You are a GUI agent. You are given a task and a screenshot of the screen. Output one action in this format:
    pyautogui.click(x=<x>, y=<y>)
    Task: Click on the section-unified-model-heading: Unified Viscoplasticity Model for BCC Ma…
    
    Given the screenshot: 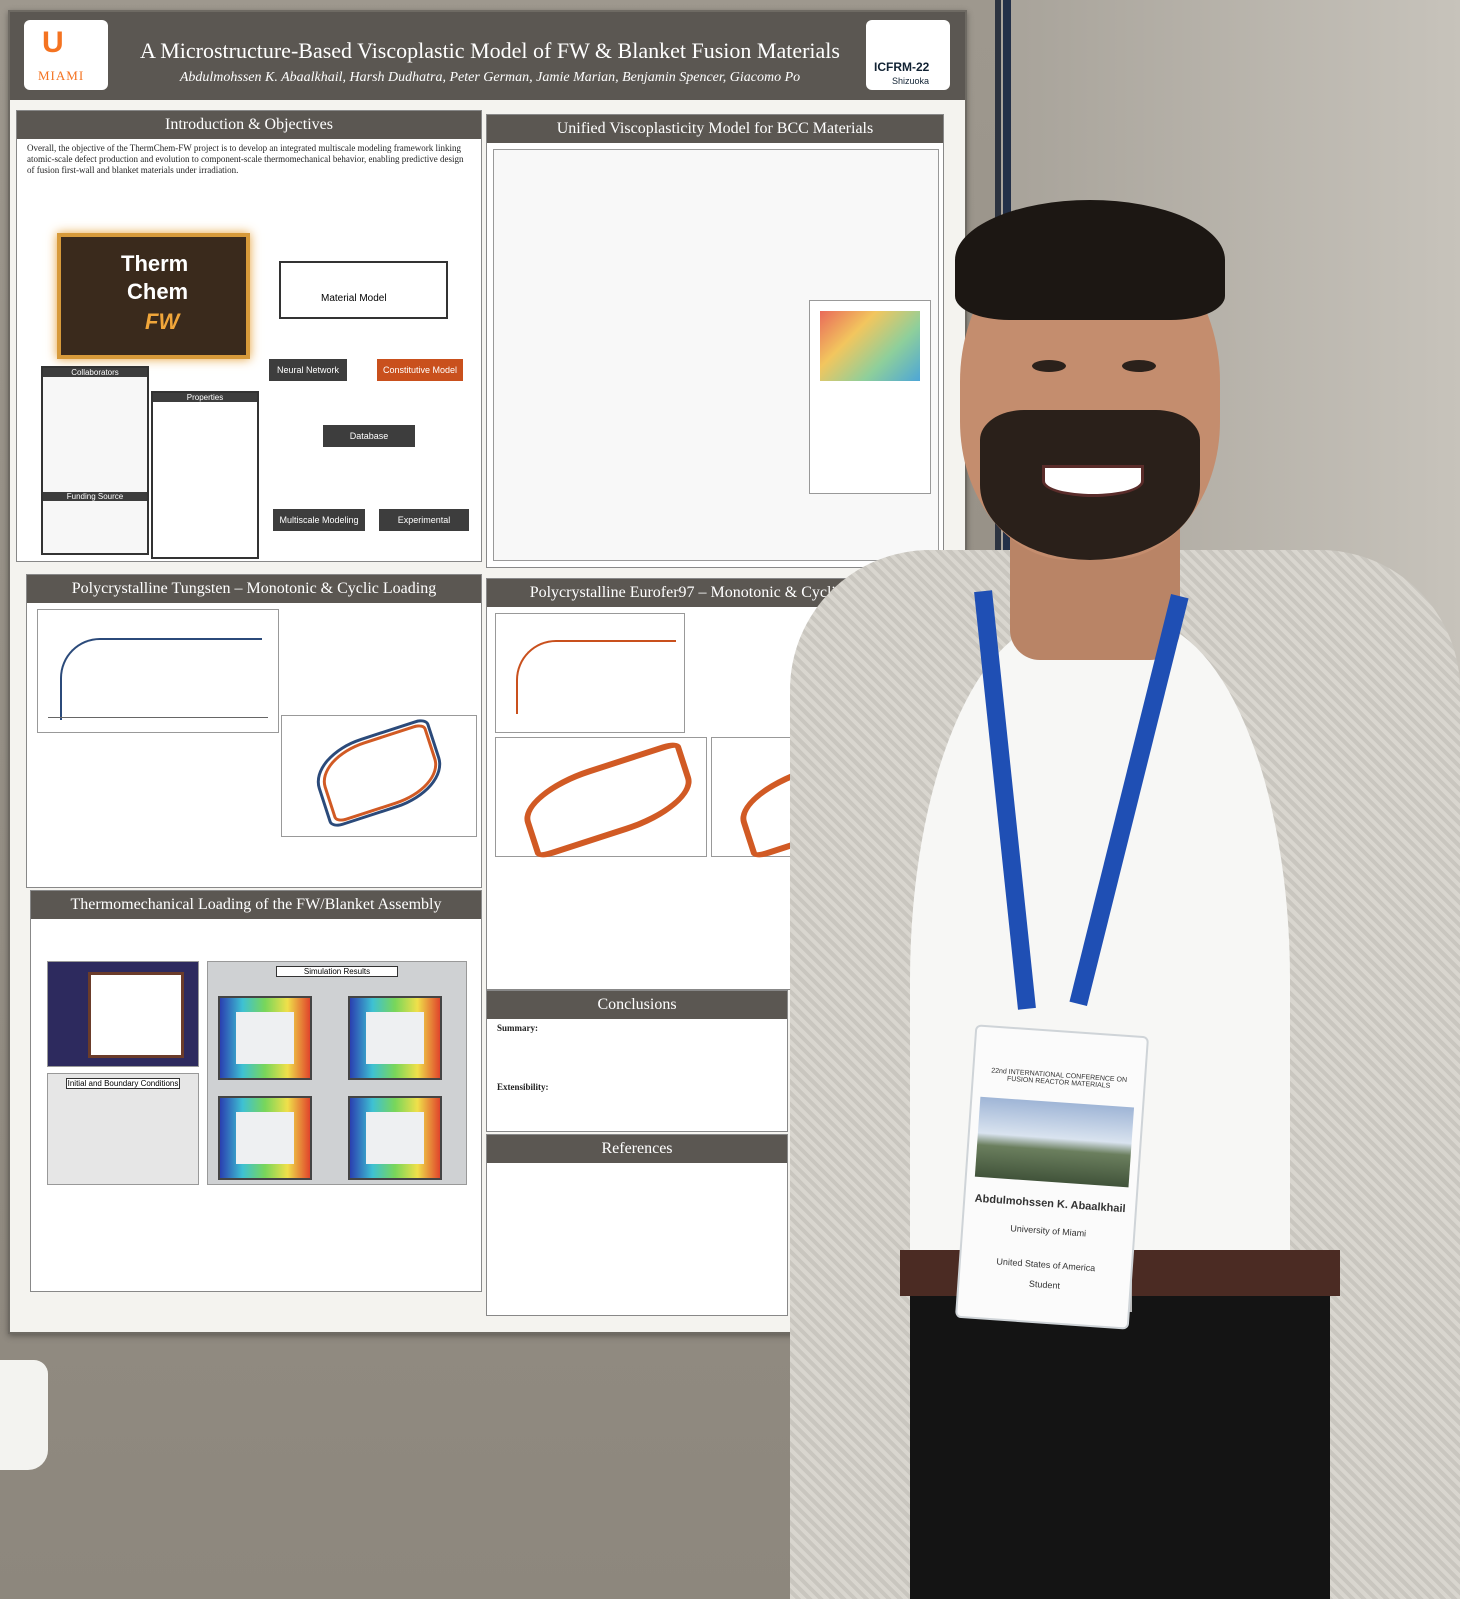 What is the action you would take?
    pyautogui.click(x=715, y=129)
    